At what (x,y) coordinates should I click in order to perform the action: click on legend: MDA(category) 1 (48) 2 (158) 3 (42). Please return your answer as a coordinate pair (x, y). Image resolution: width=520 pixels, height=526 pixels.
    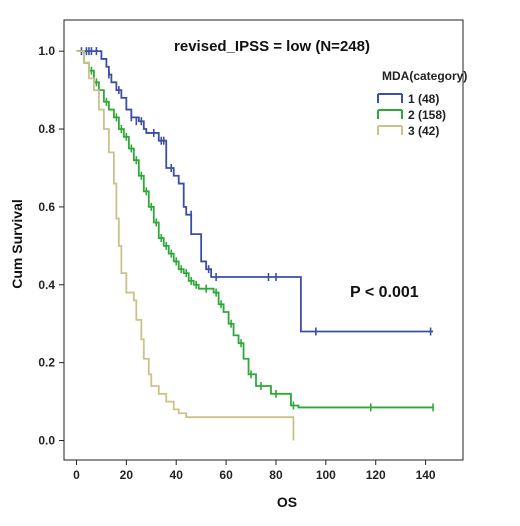
    Looking at the image, I should click on (422, 103).